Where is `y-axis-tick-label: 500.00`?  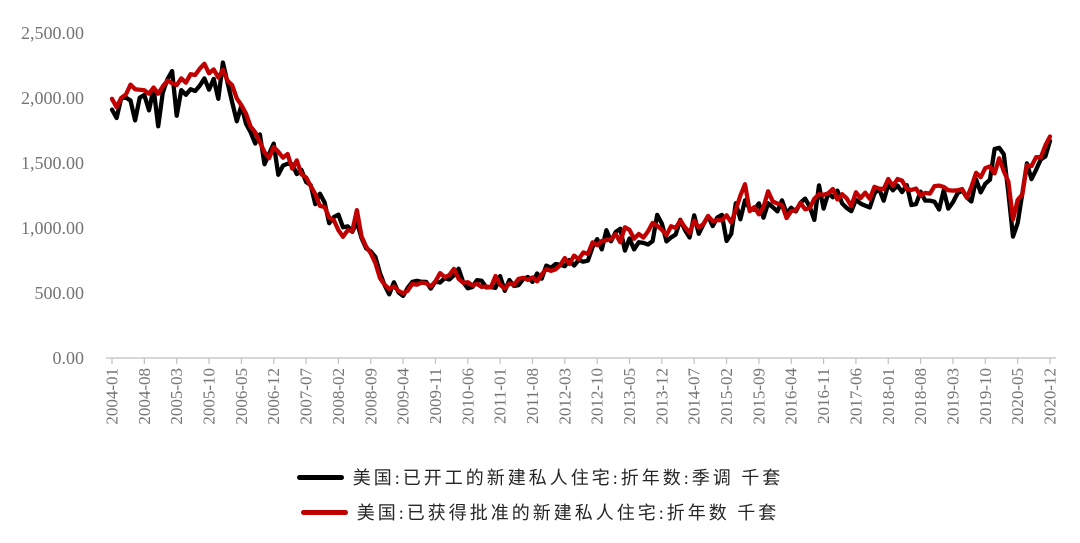
y-axis-tick-label: 500.00 is located at coordinates (60, 293).